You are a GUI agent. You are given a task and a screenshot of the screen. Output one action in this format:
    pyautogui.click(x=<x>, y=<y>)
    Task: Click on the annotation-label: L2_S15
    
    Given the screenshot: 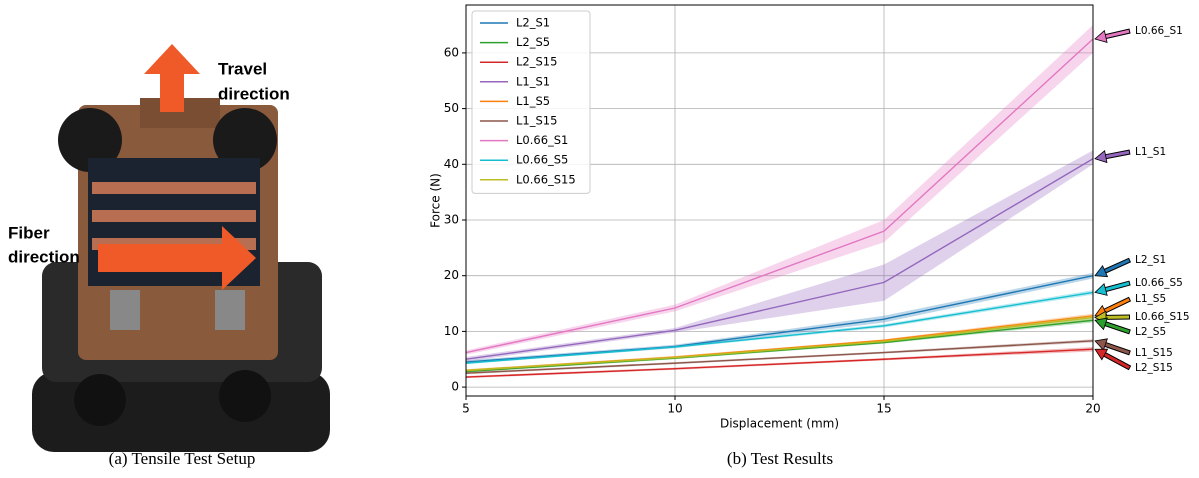 What is the action you would take?
    pyautogui.click(x=1154, y=368)
    